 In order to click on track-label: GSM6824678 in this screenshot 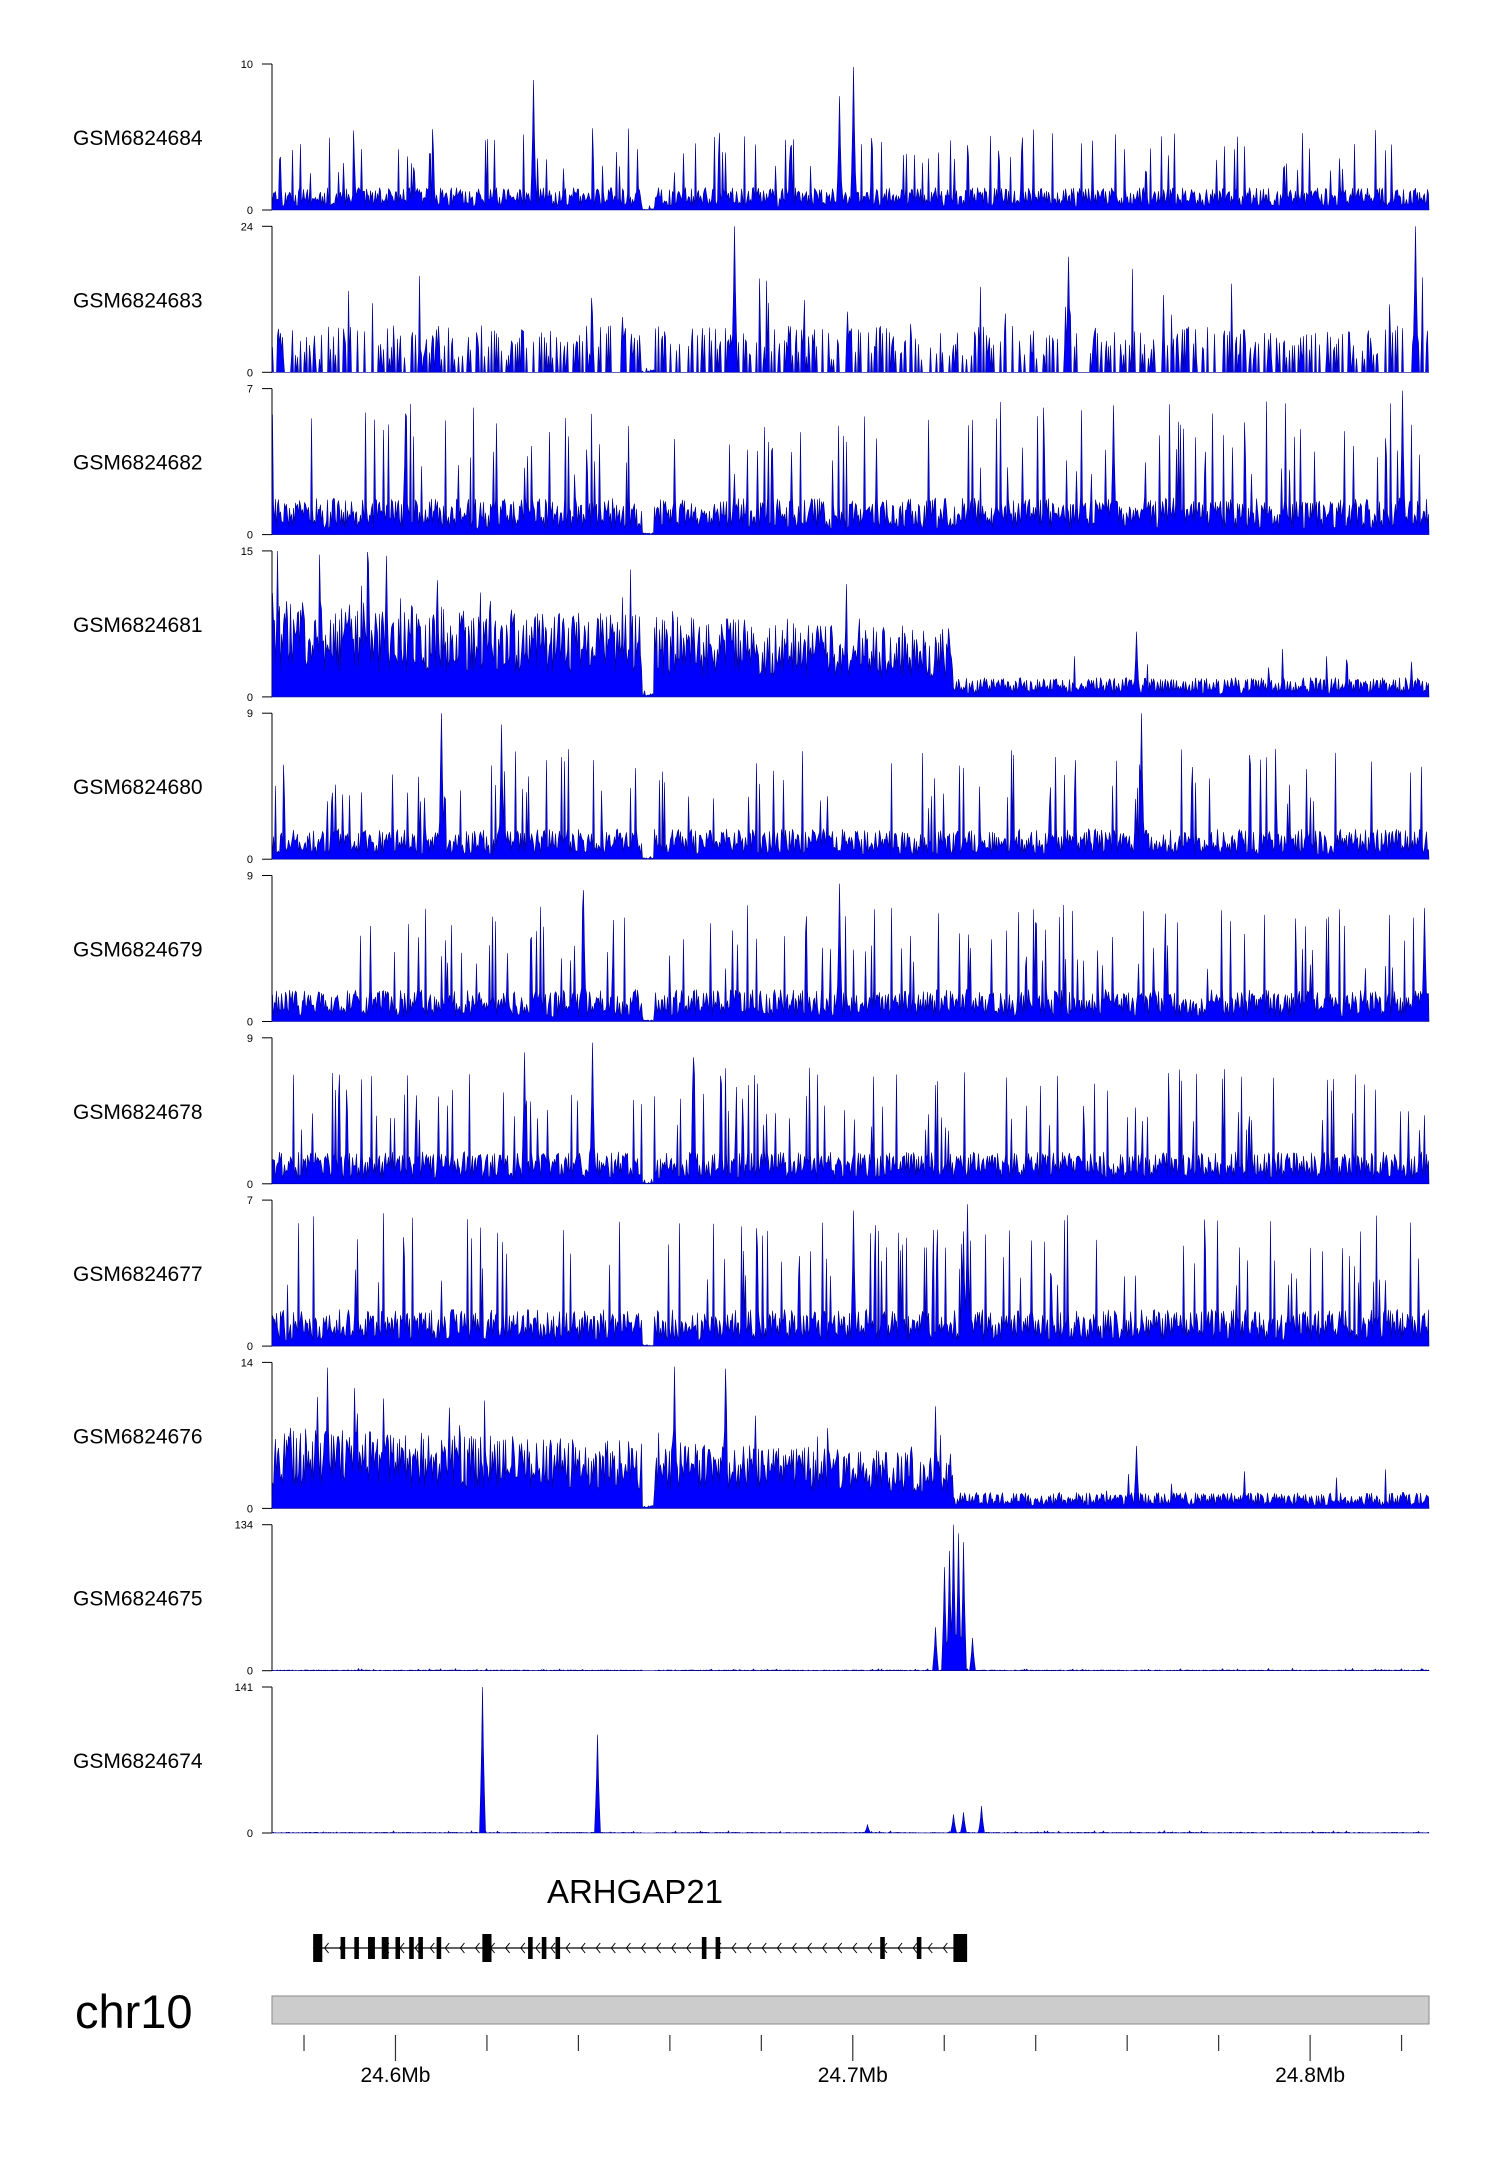, I will do `click(138, 1112)`.